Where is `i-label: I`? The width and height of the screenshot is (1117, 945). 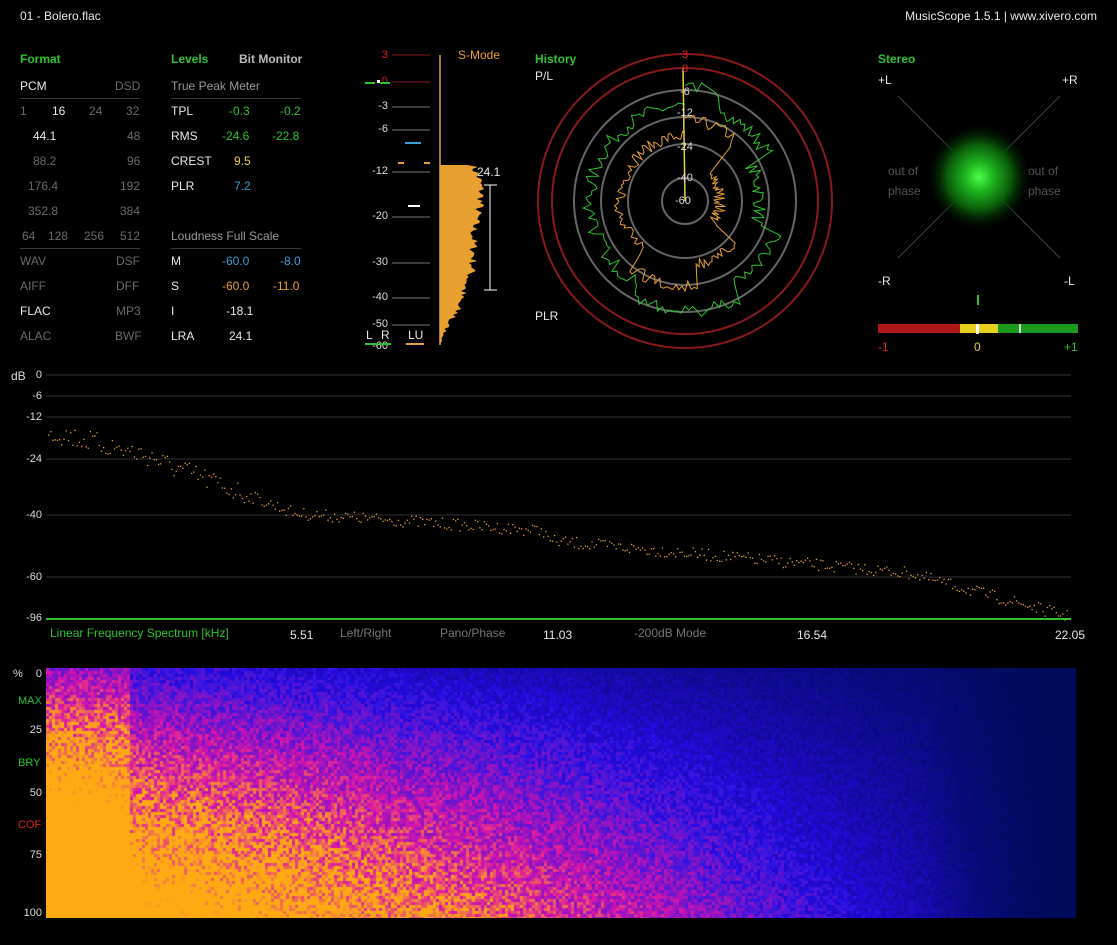 i-label: I is located at coordinates (173, 311).